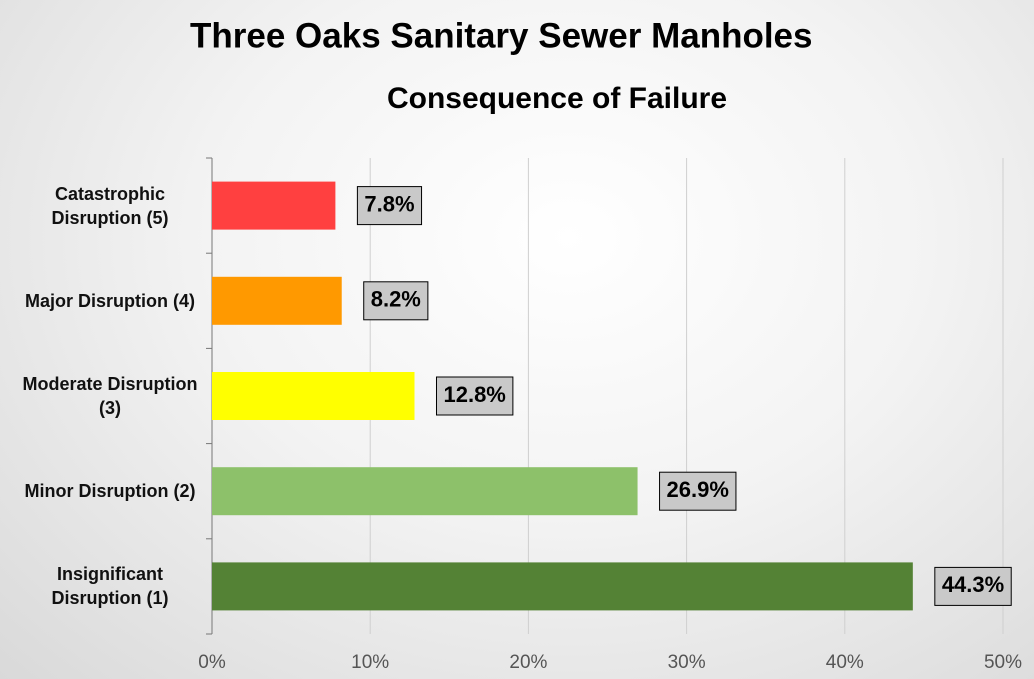 This screenshot has width=1034, height=679. Describe the element at coordinates (1003, 662) in the screenshot. I see `x-tick-label: 50%` at that location.